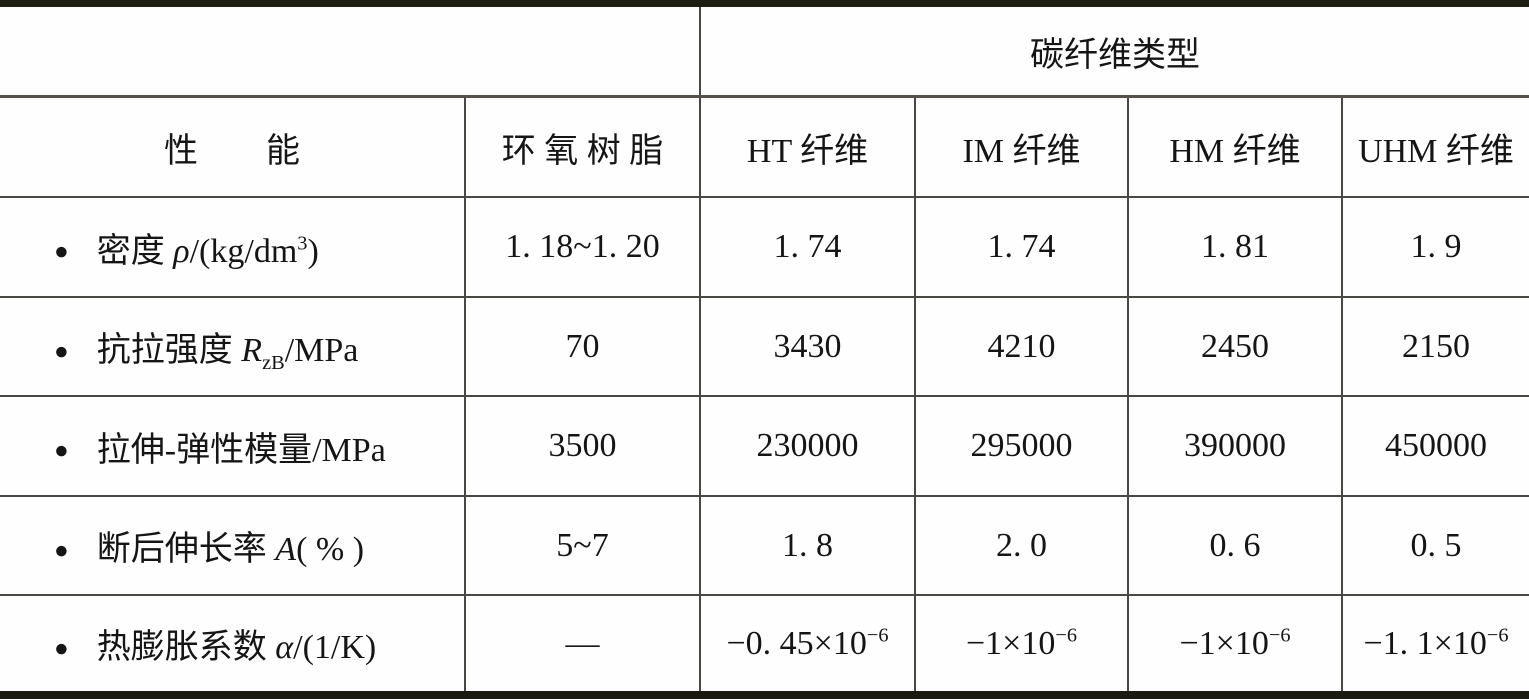  What do you see at coordinates (582, 346) in the screenshot?
I see `value-cell: 70` at bounding box center [582, 346].